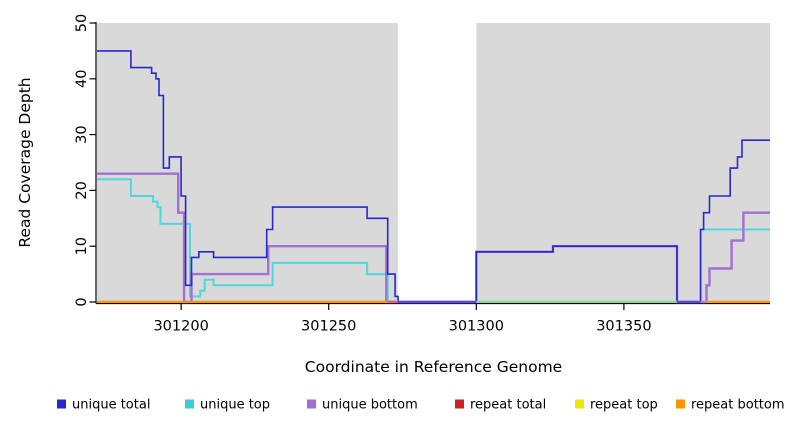 The width and height of the screenshot is (792, 432). Describe the element at coordinates (624, 405) in the screenshot. I see `legend-label-repeat-top: repeat top` at that location.